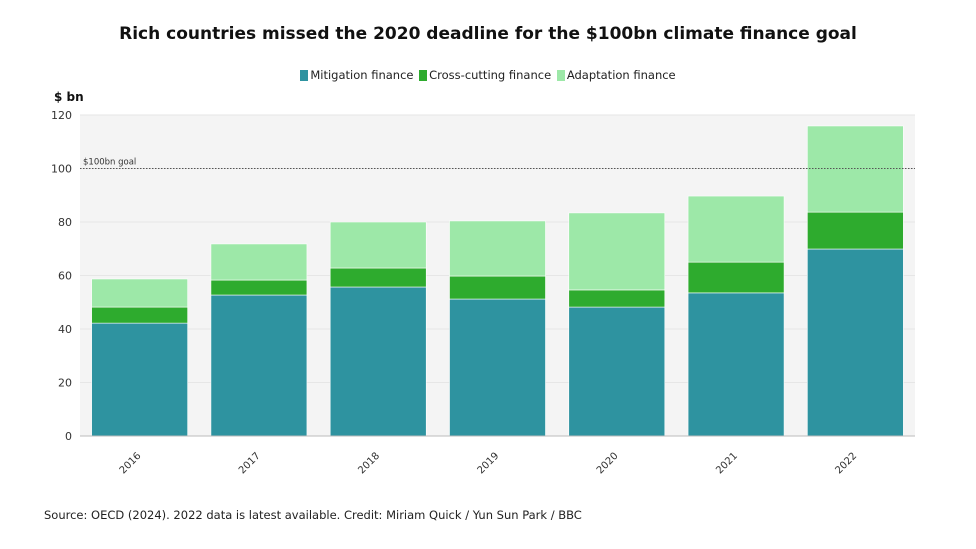  Describe the element at coordinates (736, 277) in the screenshot. I see `bar-cross-cutting-finance-2021` at that location.